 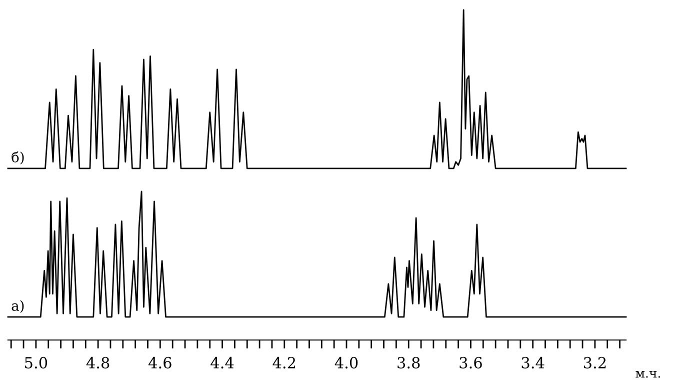 What do you see at coordinates (595, 362) in the screenshot?
I see `x-tick-label: 3.2` at bounding box center [595, 362].